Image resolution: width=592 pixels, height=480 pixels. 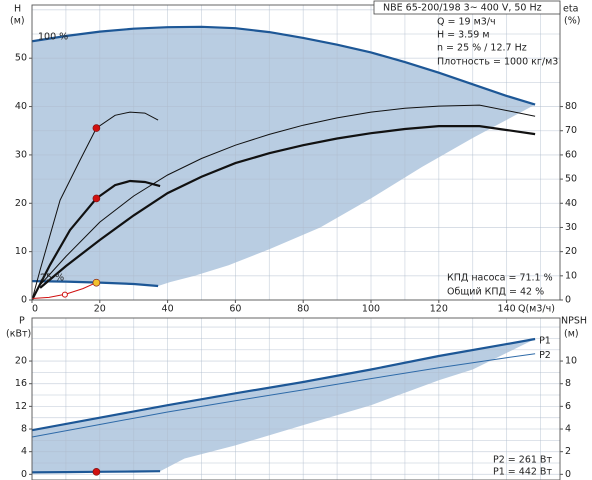 What do you see at coordinates (35, 309) in the screenshot?
I see `x-tick-label: 0` at bounding box center [35, 309].